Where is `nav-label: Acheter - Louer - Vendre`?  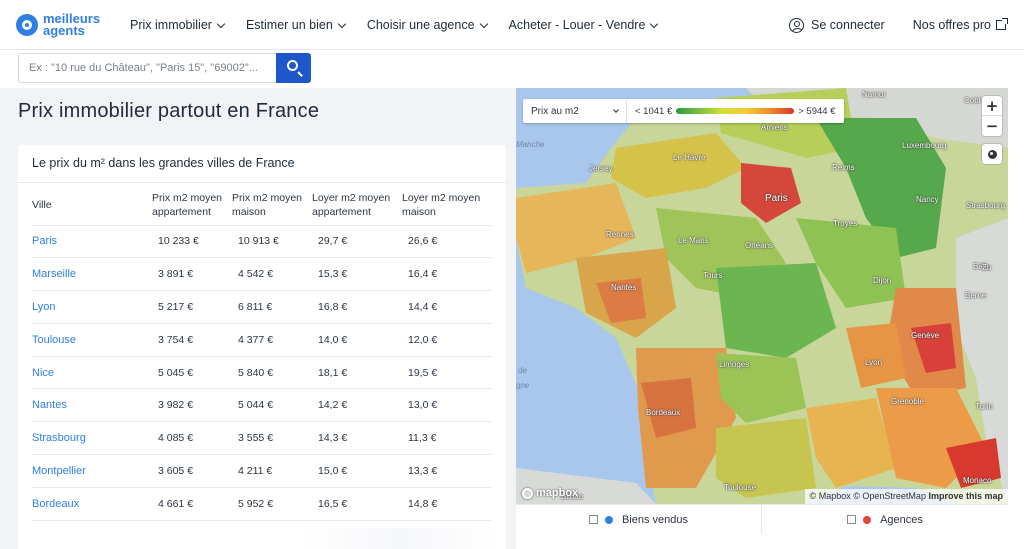
nav-label: Acheter - Louer - Vendre is located at coordinates (577, 25).